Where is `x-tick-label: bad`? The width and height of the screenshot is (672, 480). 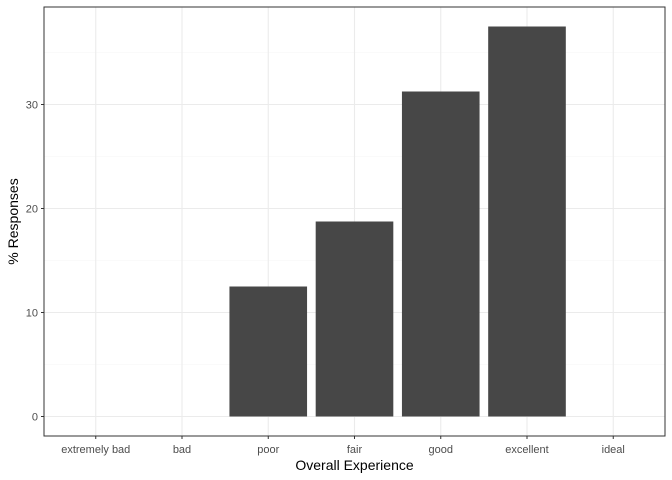 x-tick-label: bad is located at coordinates (182, 450).